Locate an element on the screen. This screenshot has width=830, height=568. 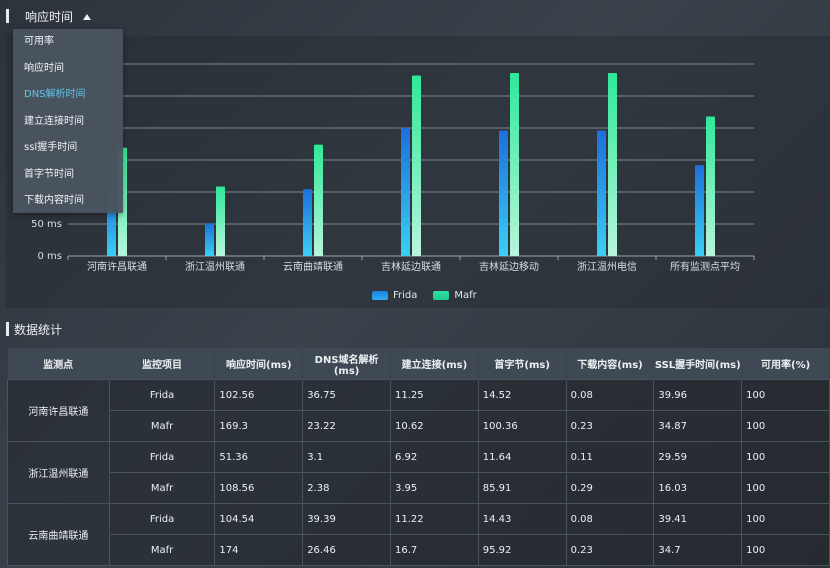
value-cell: 51.36 is located at coordinates (259, 457).